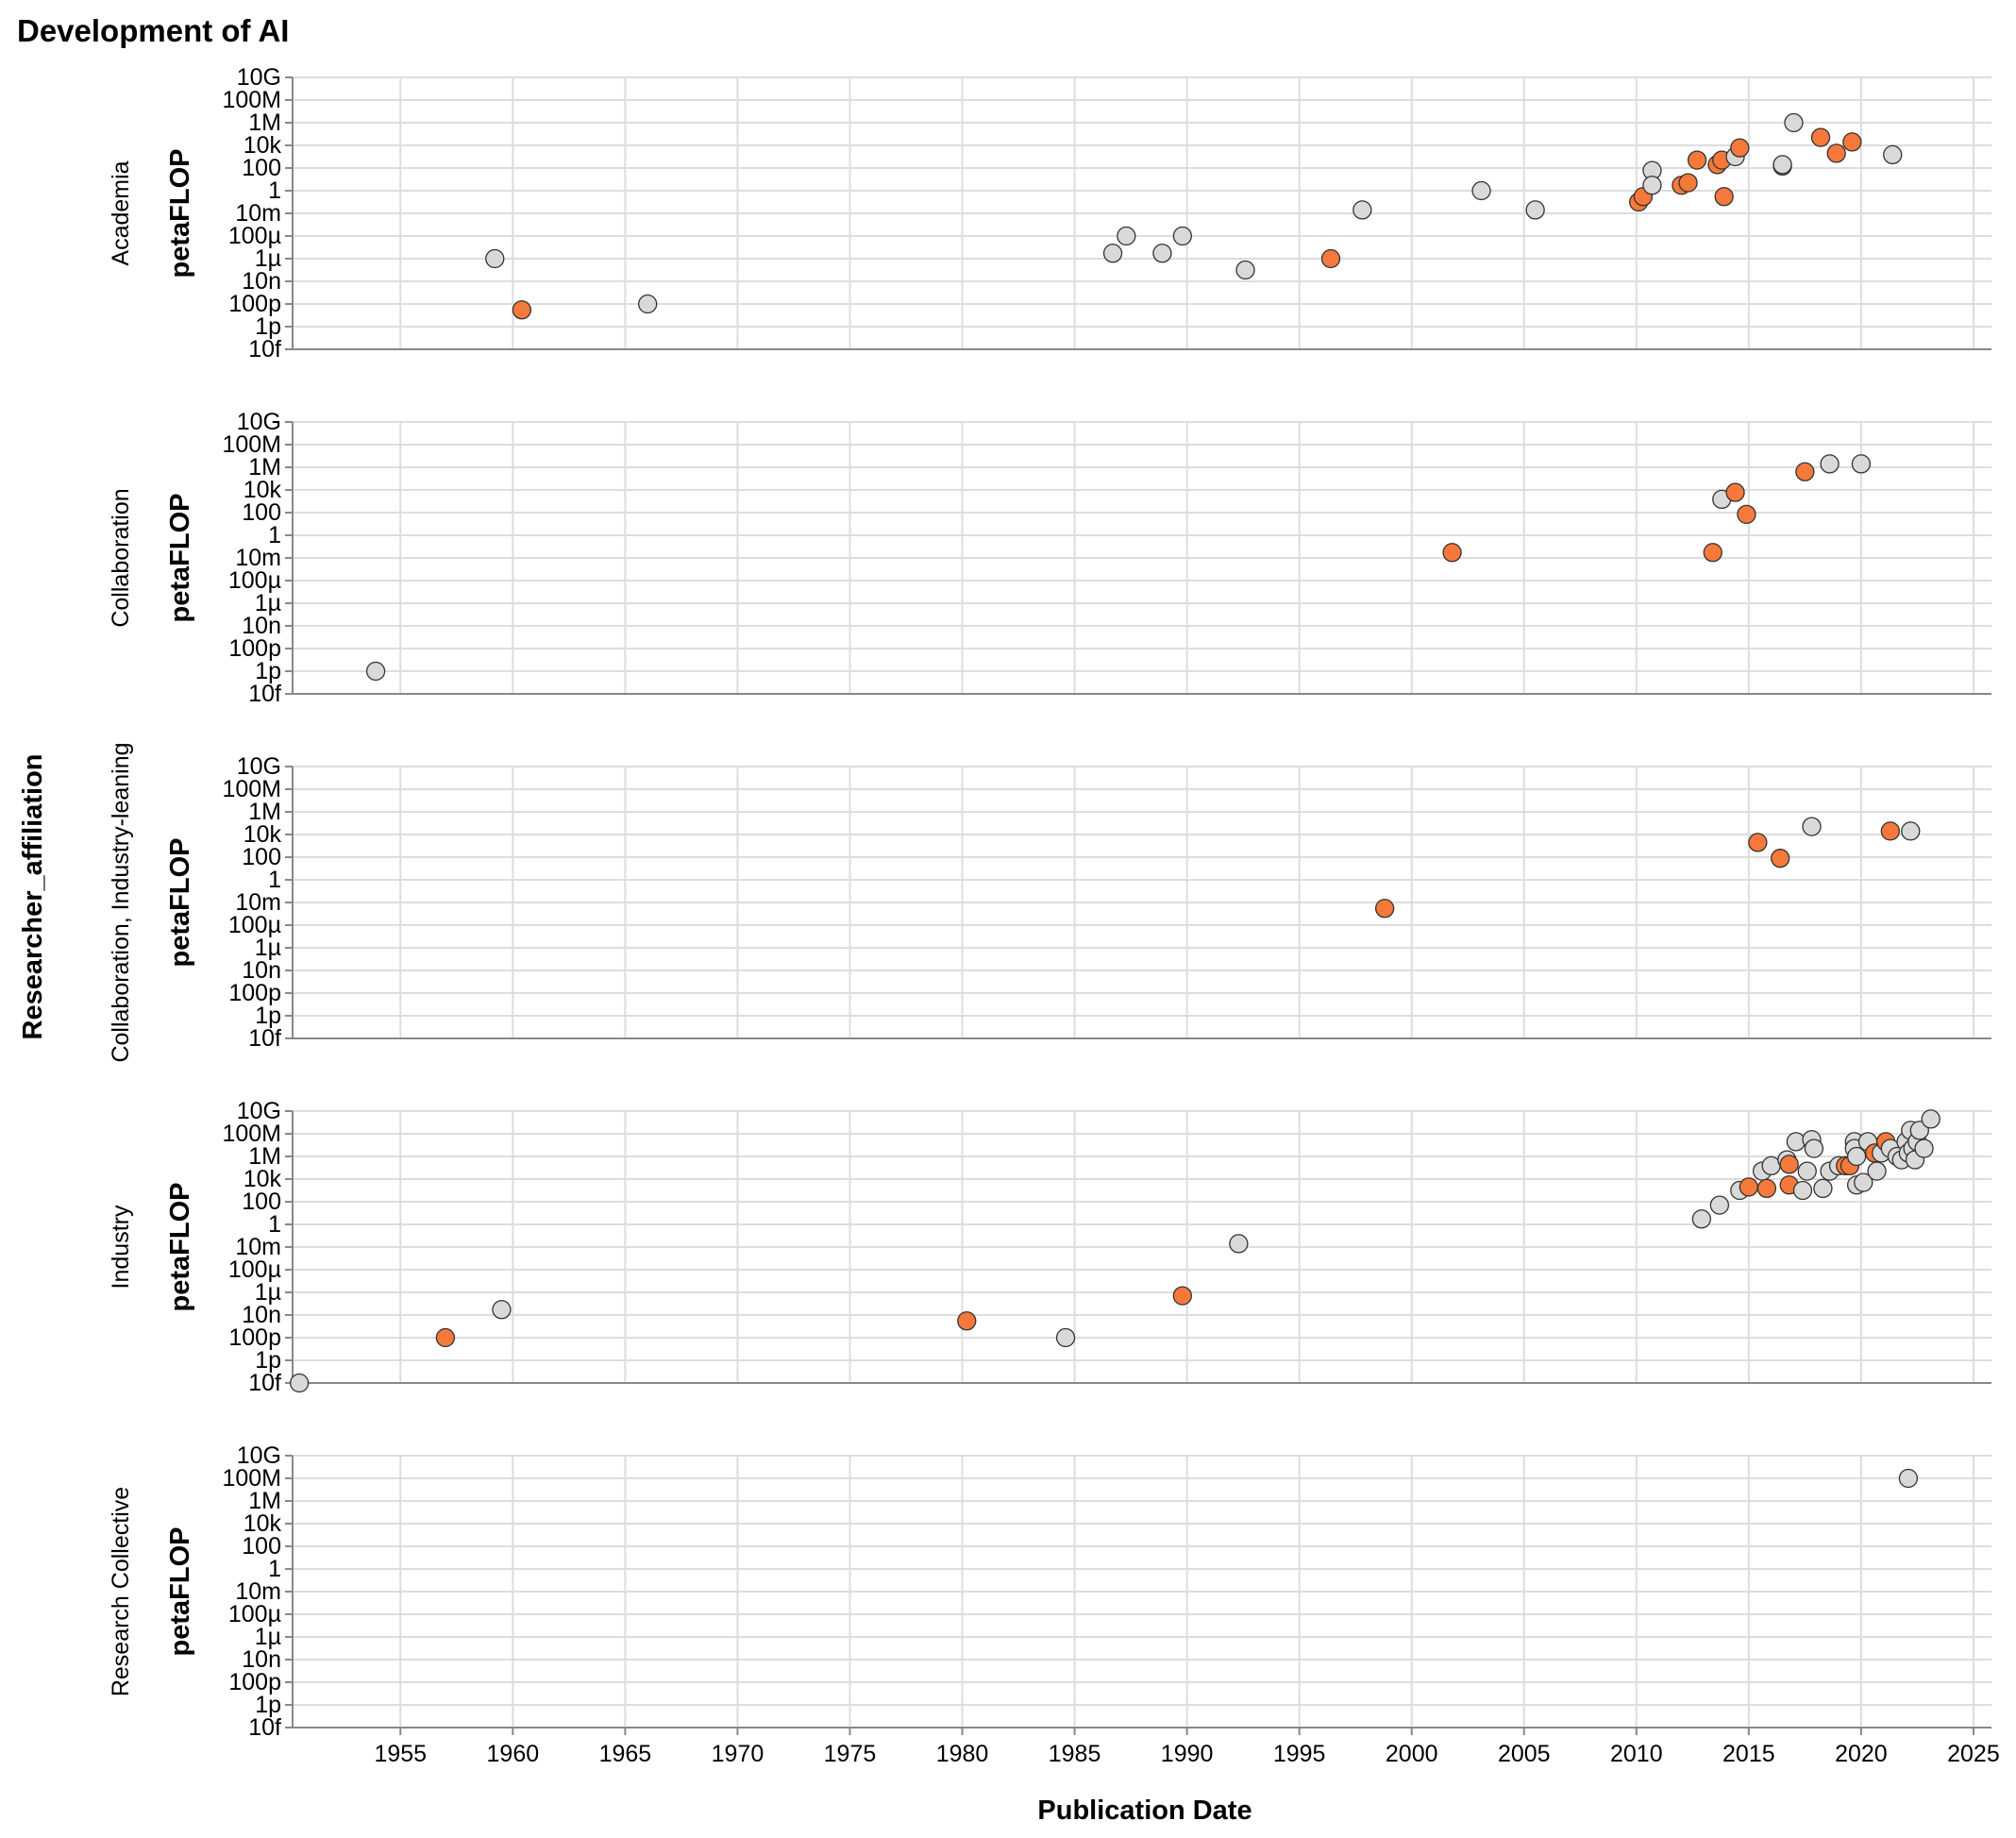 The width and height of the screenshot is (2016, 1838). What do you see at coordinates (513, 1754) in the screenshot?
I see `x-tick-label: 1960` at bounding box center [513, 1754].